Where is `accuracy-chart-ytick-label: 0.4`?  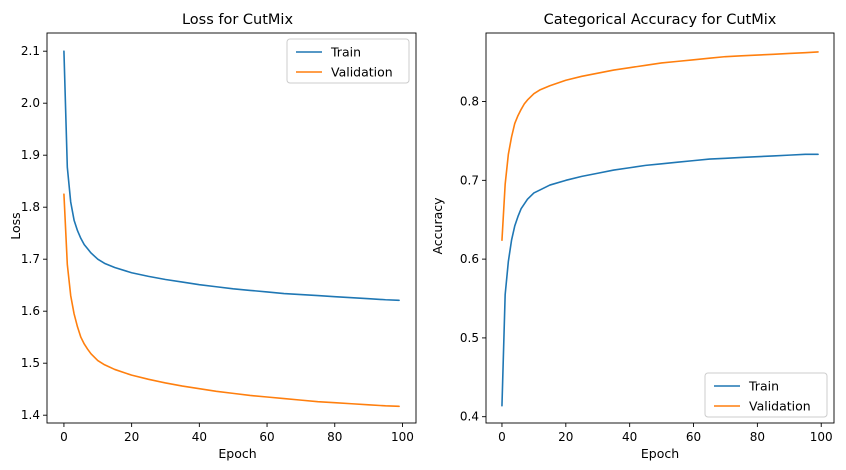
accuracy-chart-ytick-label: 0.4 is located at coordinates (469, 417).